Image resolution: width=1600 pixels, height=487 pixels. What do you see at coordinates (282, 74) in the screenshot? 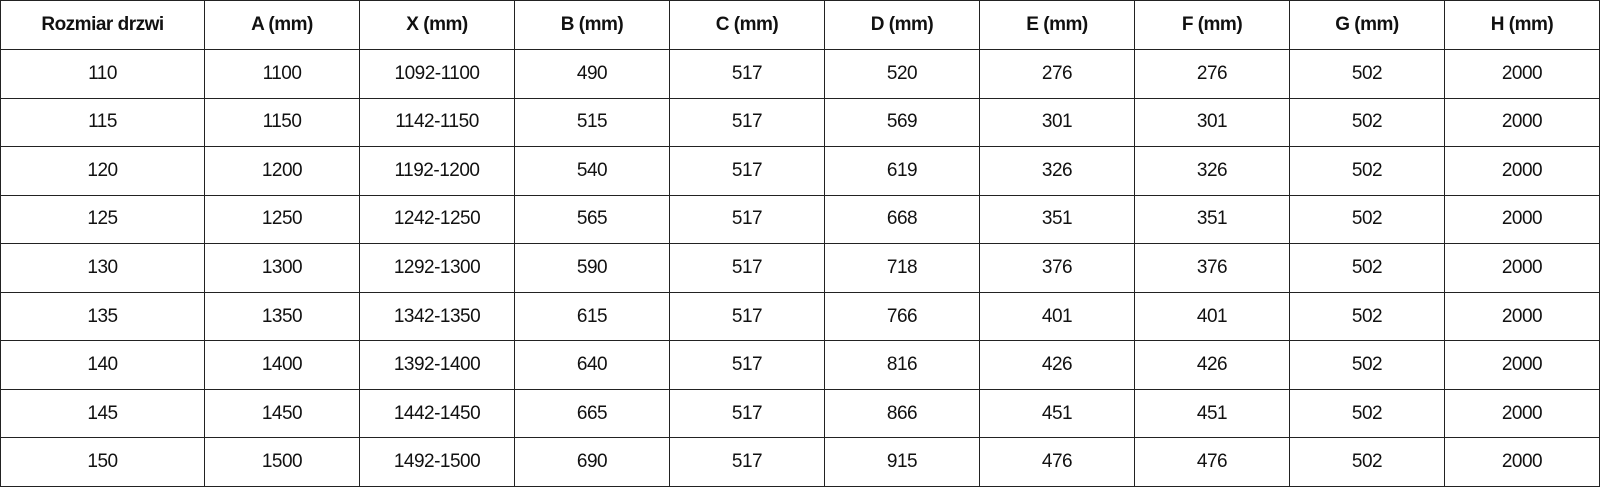
I see `table-cell: 1100` at bounding box center [282, 74].